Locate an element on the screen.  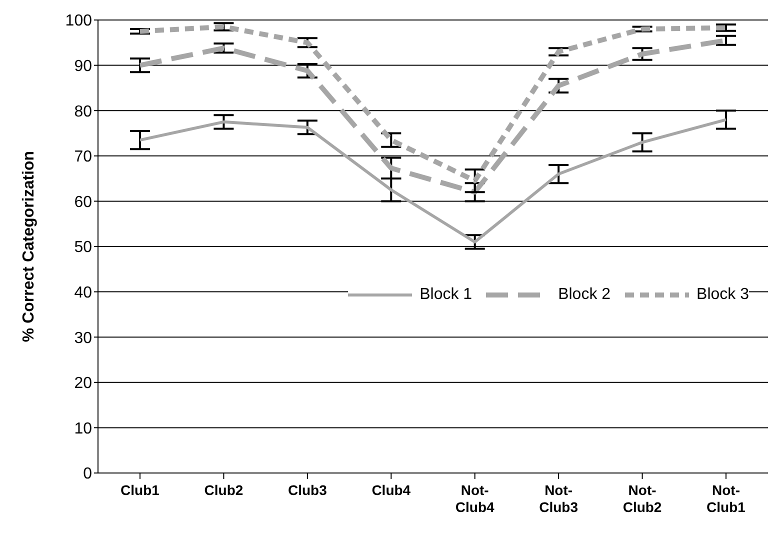
x-tick-label: Club2 is located at coordinates (224, 490).